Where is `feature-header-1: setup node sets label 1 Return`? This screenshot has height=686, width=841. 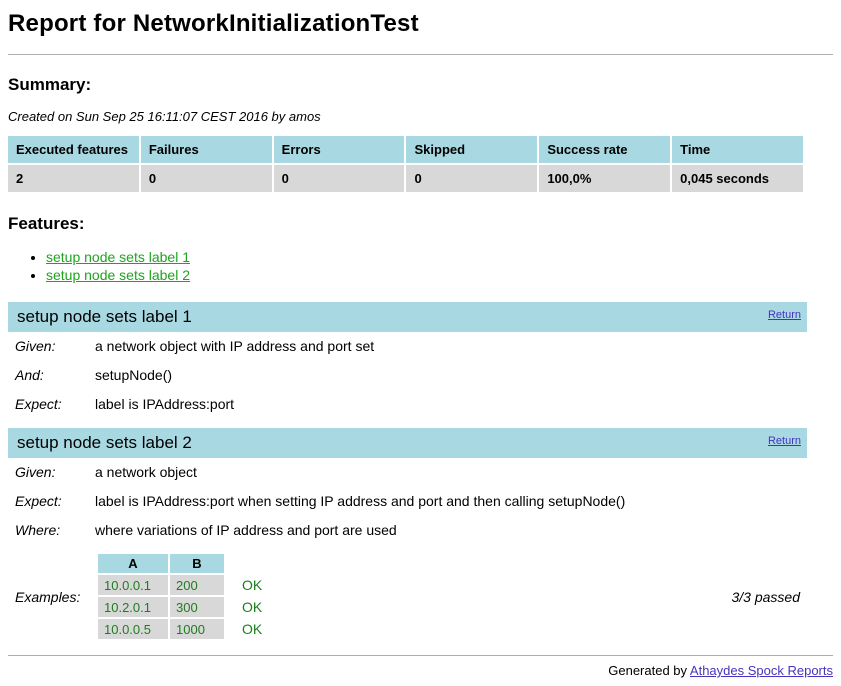 feature-header-1: setup node sets label 1 Return is located at coordinates (407, 317).